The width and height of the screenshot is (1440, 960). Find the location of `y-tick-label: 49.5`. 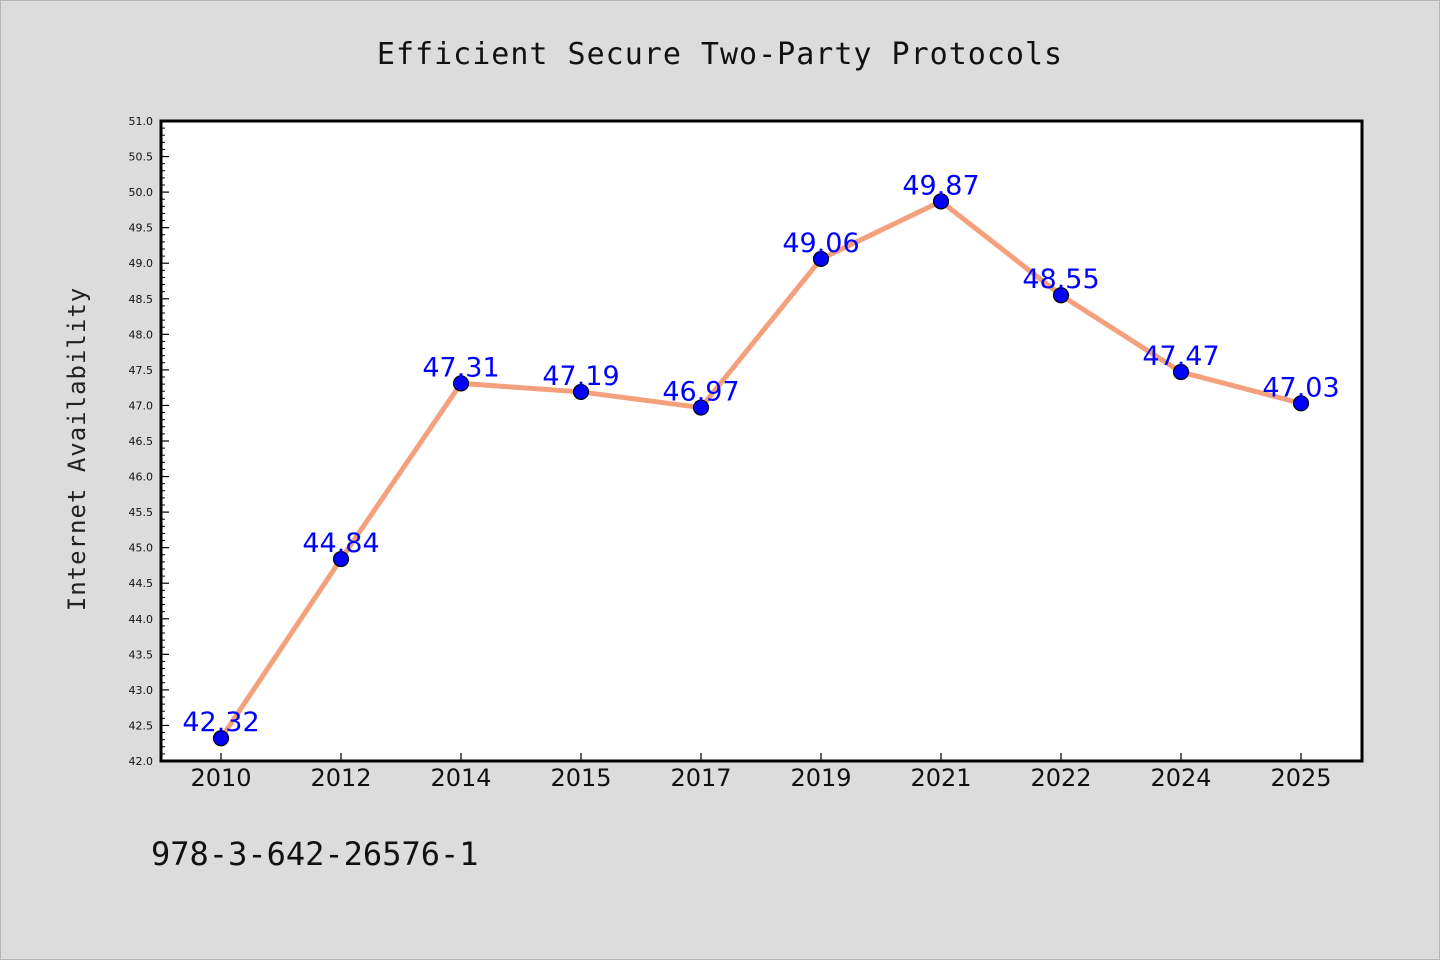

y-tick-label: 49.5 is located at coordinates (141, 228).